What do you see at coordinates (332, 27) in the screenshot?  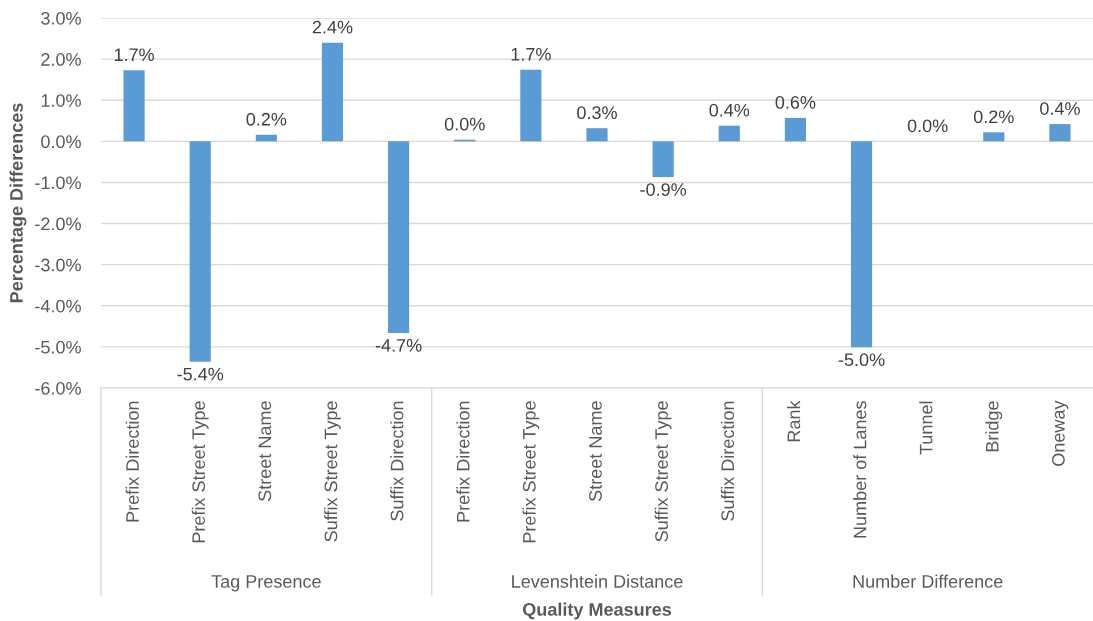 I see `data-label: 2.4%` at bounding box center [332, 27].